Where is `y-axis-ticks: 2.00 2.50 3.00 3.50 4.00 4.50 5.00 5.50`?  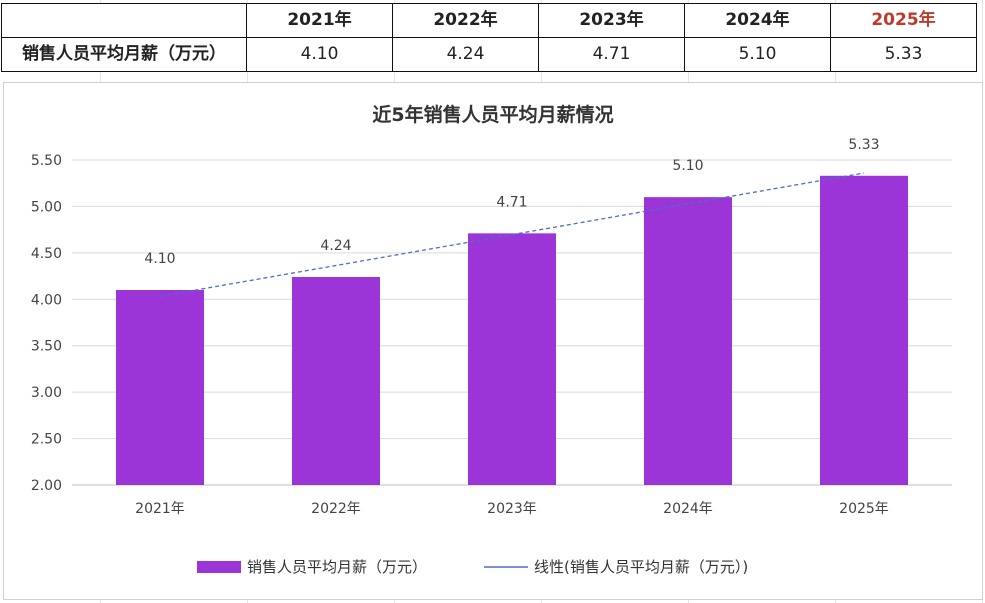
y-axis-ticks: 2.00 2.50 3.00 3.50 4.00 4.50 5.00 5.50 is located at coordinates (46, 323).